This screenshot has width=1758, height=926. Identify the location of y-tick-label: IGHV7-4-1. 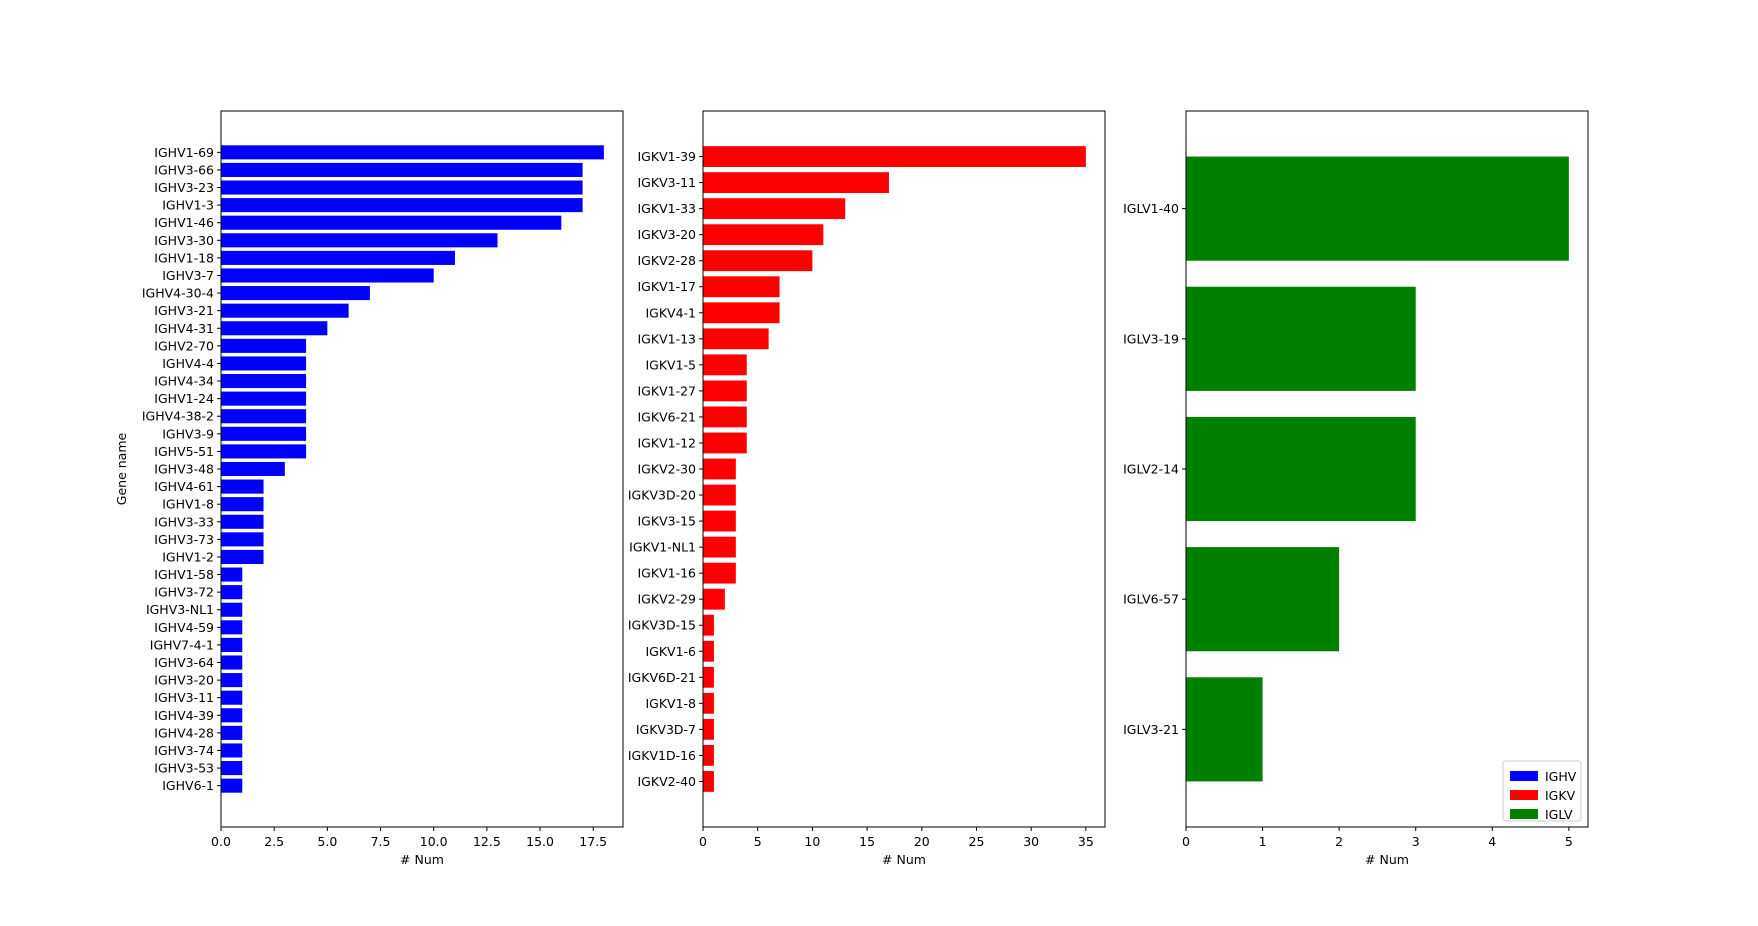
(182, 644).